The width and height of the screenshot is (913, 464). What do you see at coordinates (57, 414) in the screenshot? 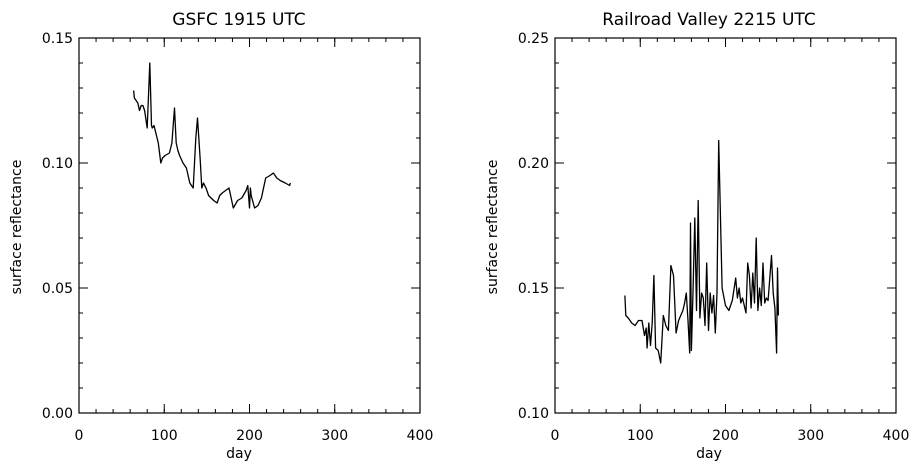
I see `y-tick-label: 0.00` at bounding box center [57, 414].